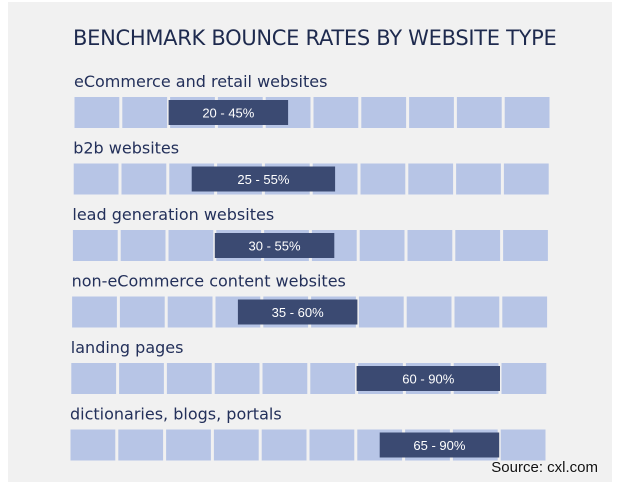 This screenshot has width=620, height=484. I want to click on range-label: 25 - 55%, so click(263, 179).